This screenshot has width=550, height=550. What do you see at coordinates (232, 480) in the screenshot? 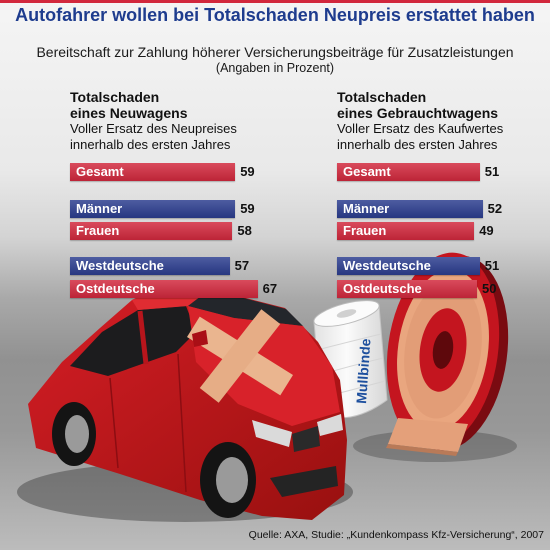
I see `car-rim-front` at bounding box center [232, 480].